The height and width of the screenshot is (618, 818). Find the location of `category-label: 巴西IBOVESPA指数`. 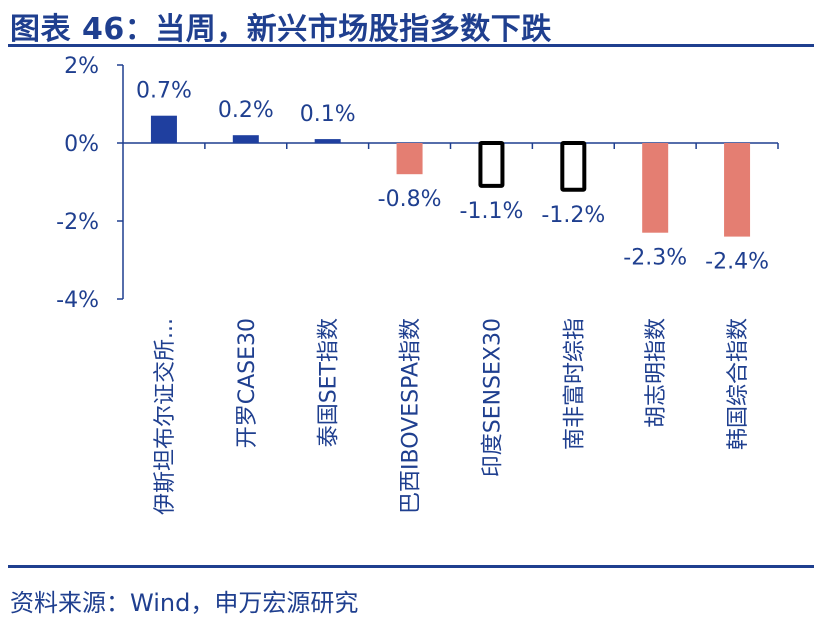

category-label: 巴西IBOVESPA指数 is located at coordinates (411, 416).